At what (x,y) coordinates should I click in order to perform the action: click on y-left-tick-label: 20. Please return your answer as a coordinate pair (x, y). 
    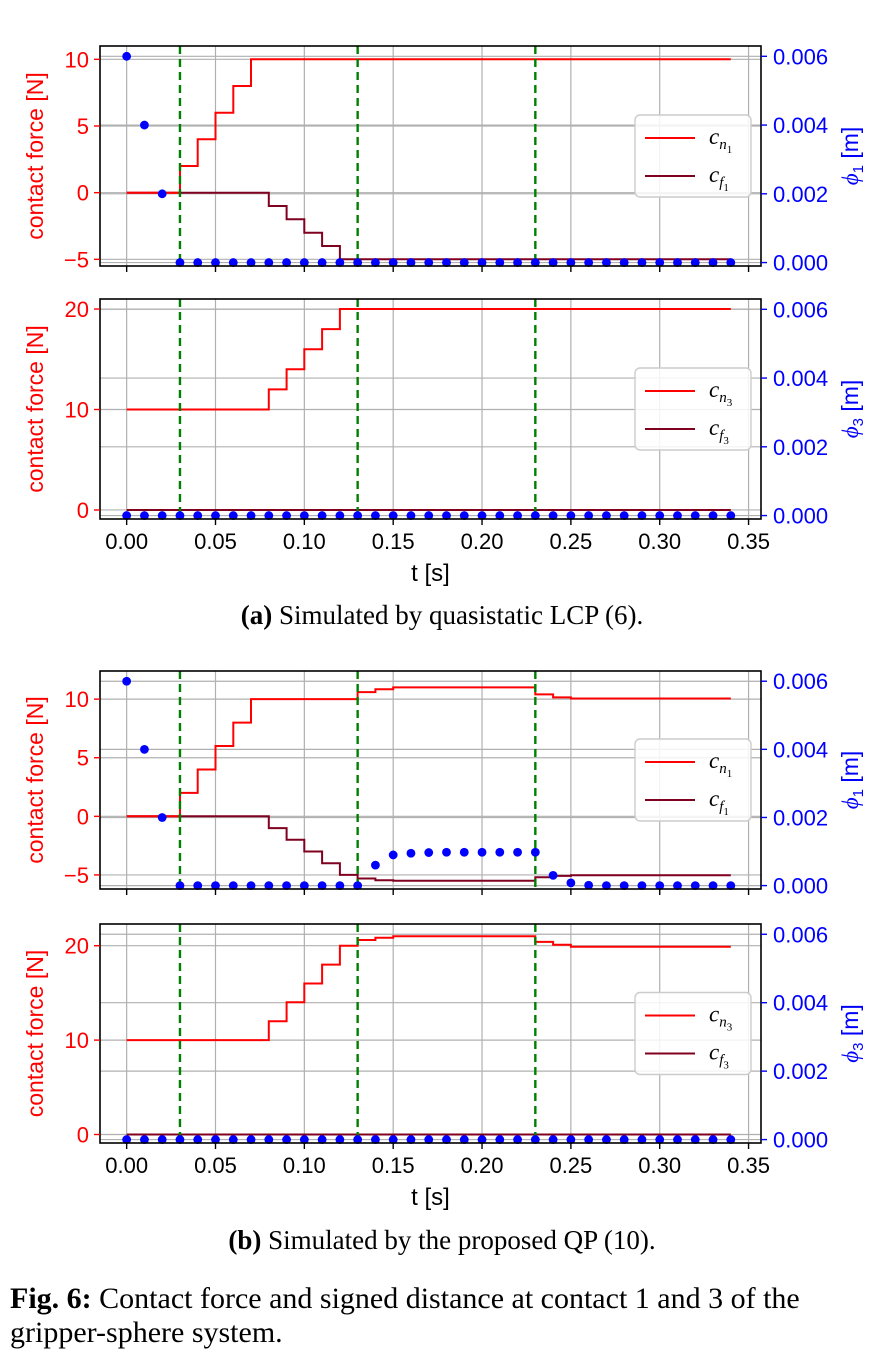
    Looking at the image, I should click on (77, 946).